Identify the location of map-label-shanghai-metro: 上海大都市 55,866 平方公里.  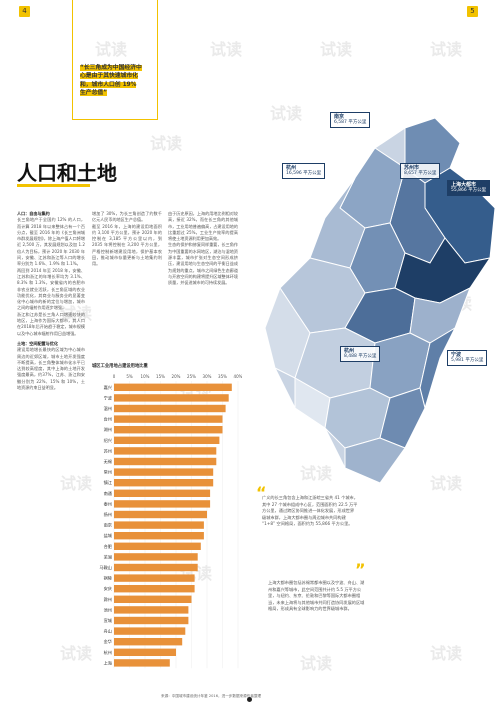
(469, 188).